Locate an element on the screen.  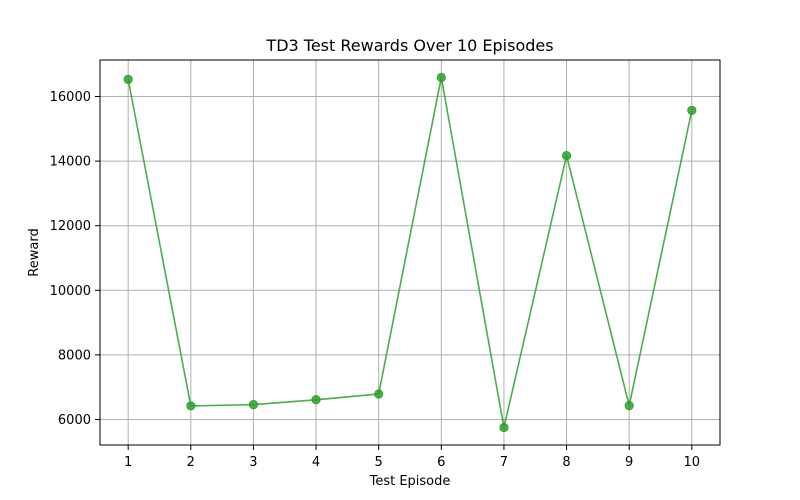
x-tick-label: 6 is located at coordinates (441, 462).